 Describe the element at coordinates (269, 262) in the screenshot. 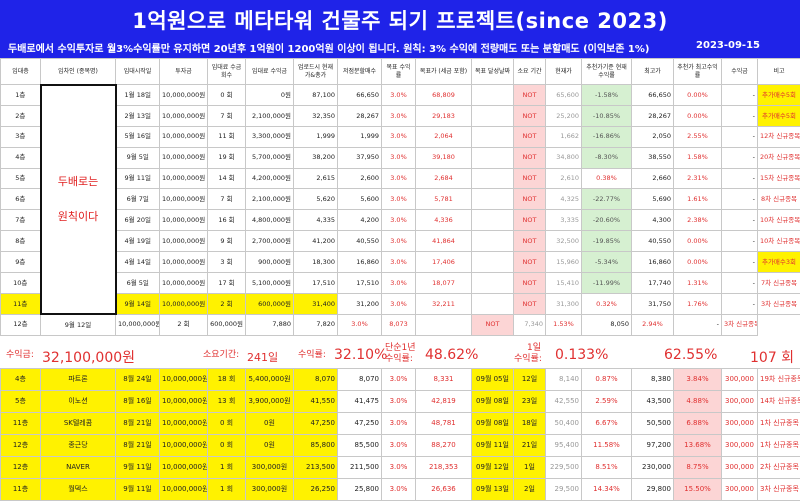

I see `rent-cell: 900,000원` at that location.